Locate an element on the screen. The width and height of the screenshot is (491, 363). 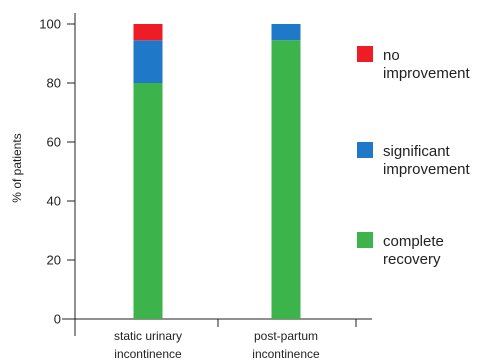
x-category-label: post-partum incontinence is located at coordinates (286, 345).